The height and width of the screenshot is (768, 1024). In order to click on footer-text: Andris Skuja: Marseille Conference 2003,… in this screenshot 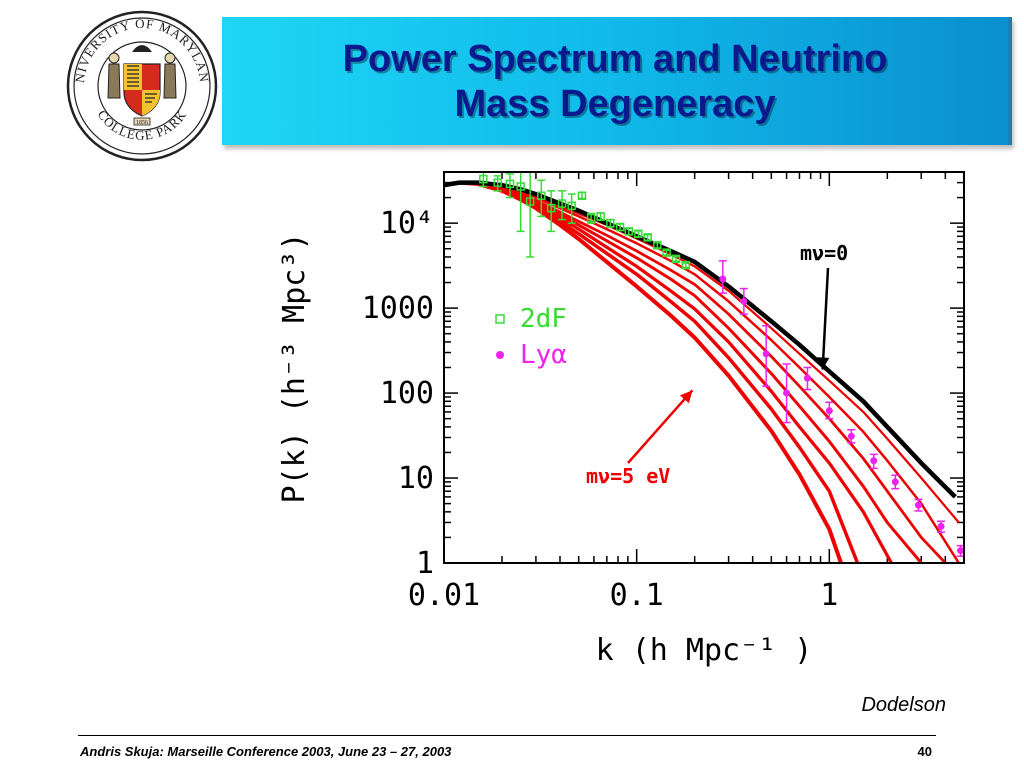, I will do `click(266, 751)`.